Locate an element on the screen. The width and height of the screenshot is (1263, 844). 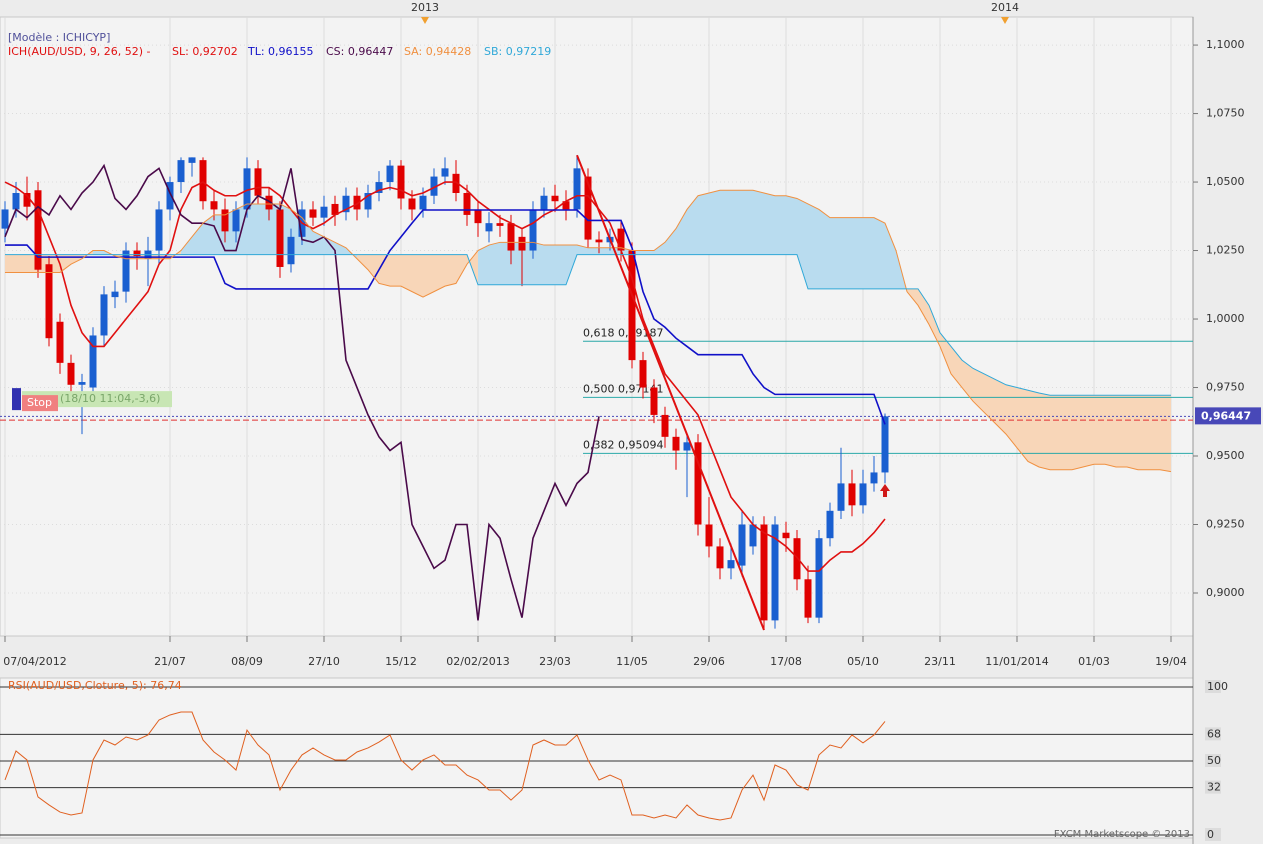
x-tick-label: 21/07 is located at coordinates (170, 661).